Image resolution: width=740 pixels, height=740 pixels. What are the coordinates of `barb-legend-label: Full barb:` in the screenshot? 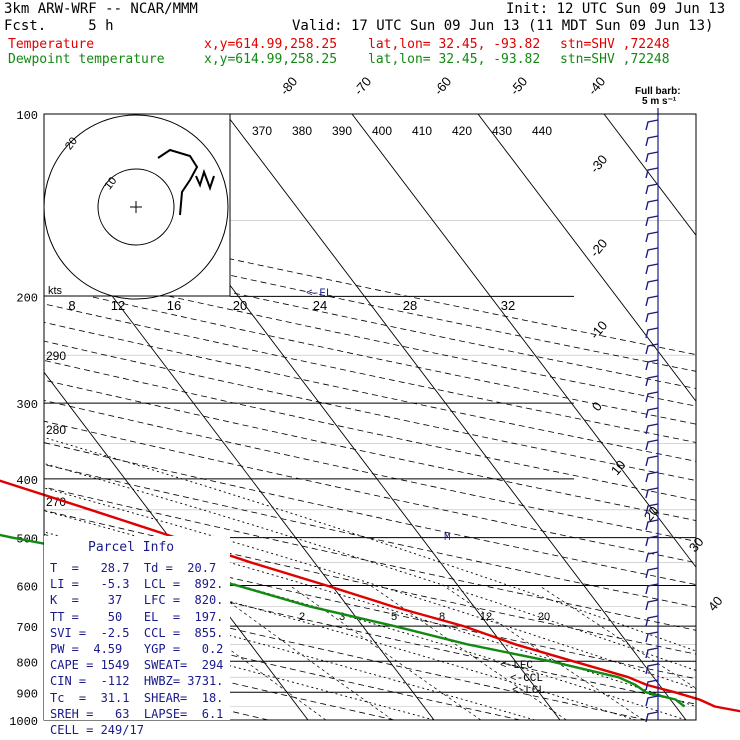 It's located at (658, 91).